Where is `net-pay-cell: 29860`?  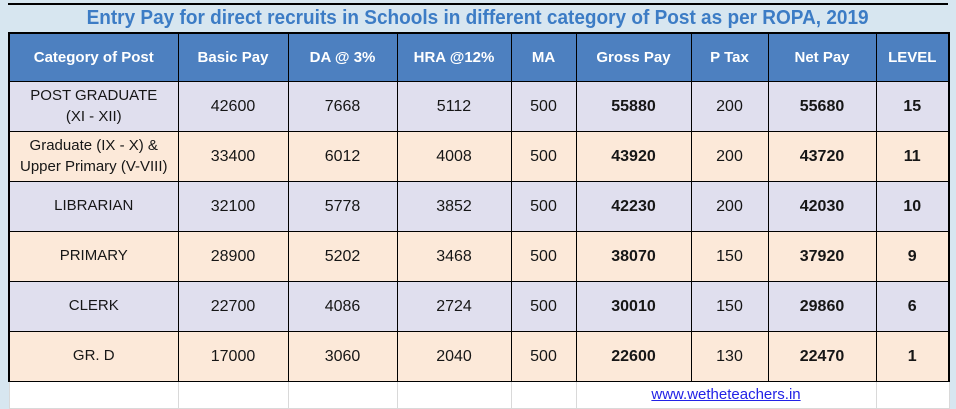 net-pay-cell: 29860 is located at coordinates (822, 306).